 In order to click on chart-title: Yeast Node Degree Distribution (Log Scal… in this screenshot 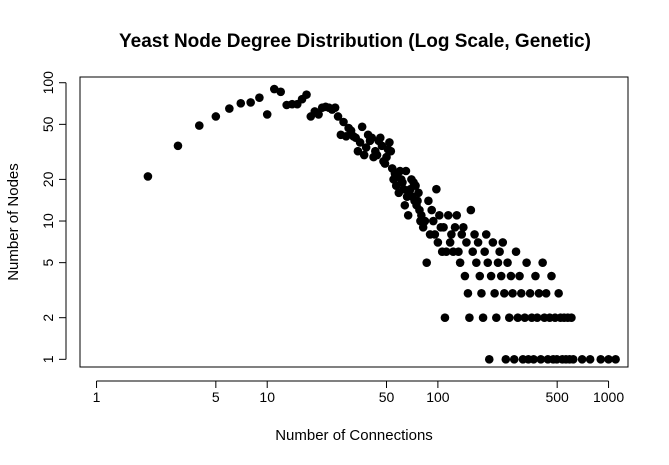, I will do `click(355, 41)`.